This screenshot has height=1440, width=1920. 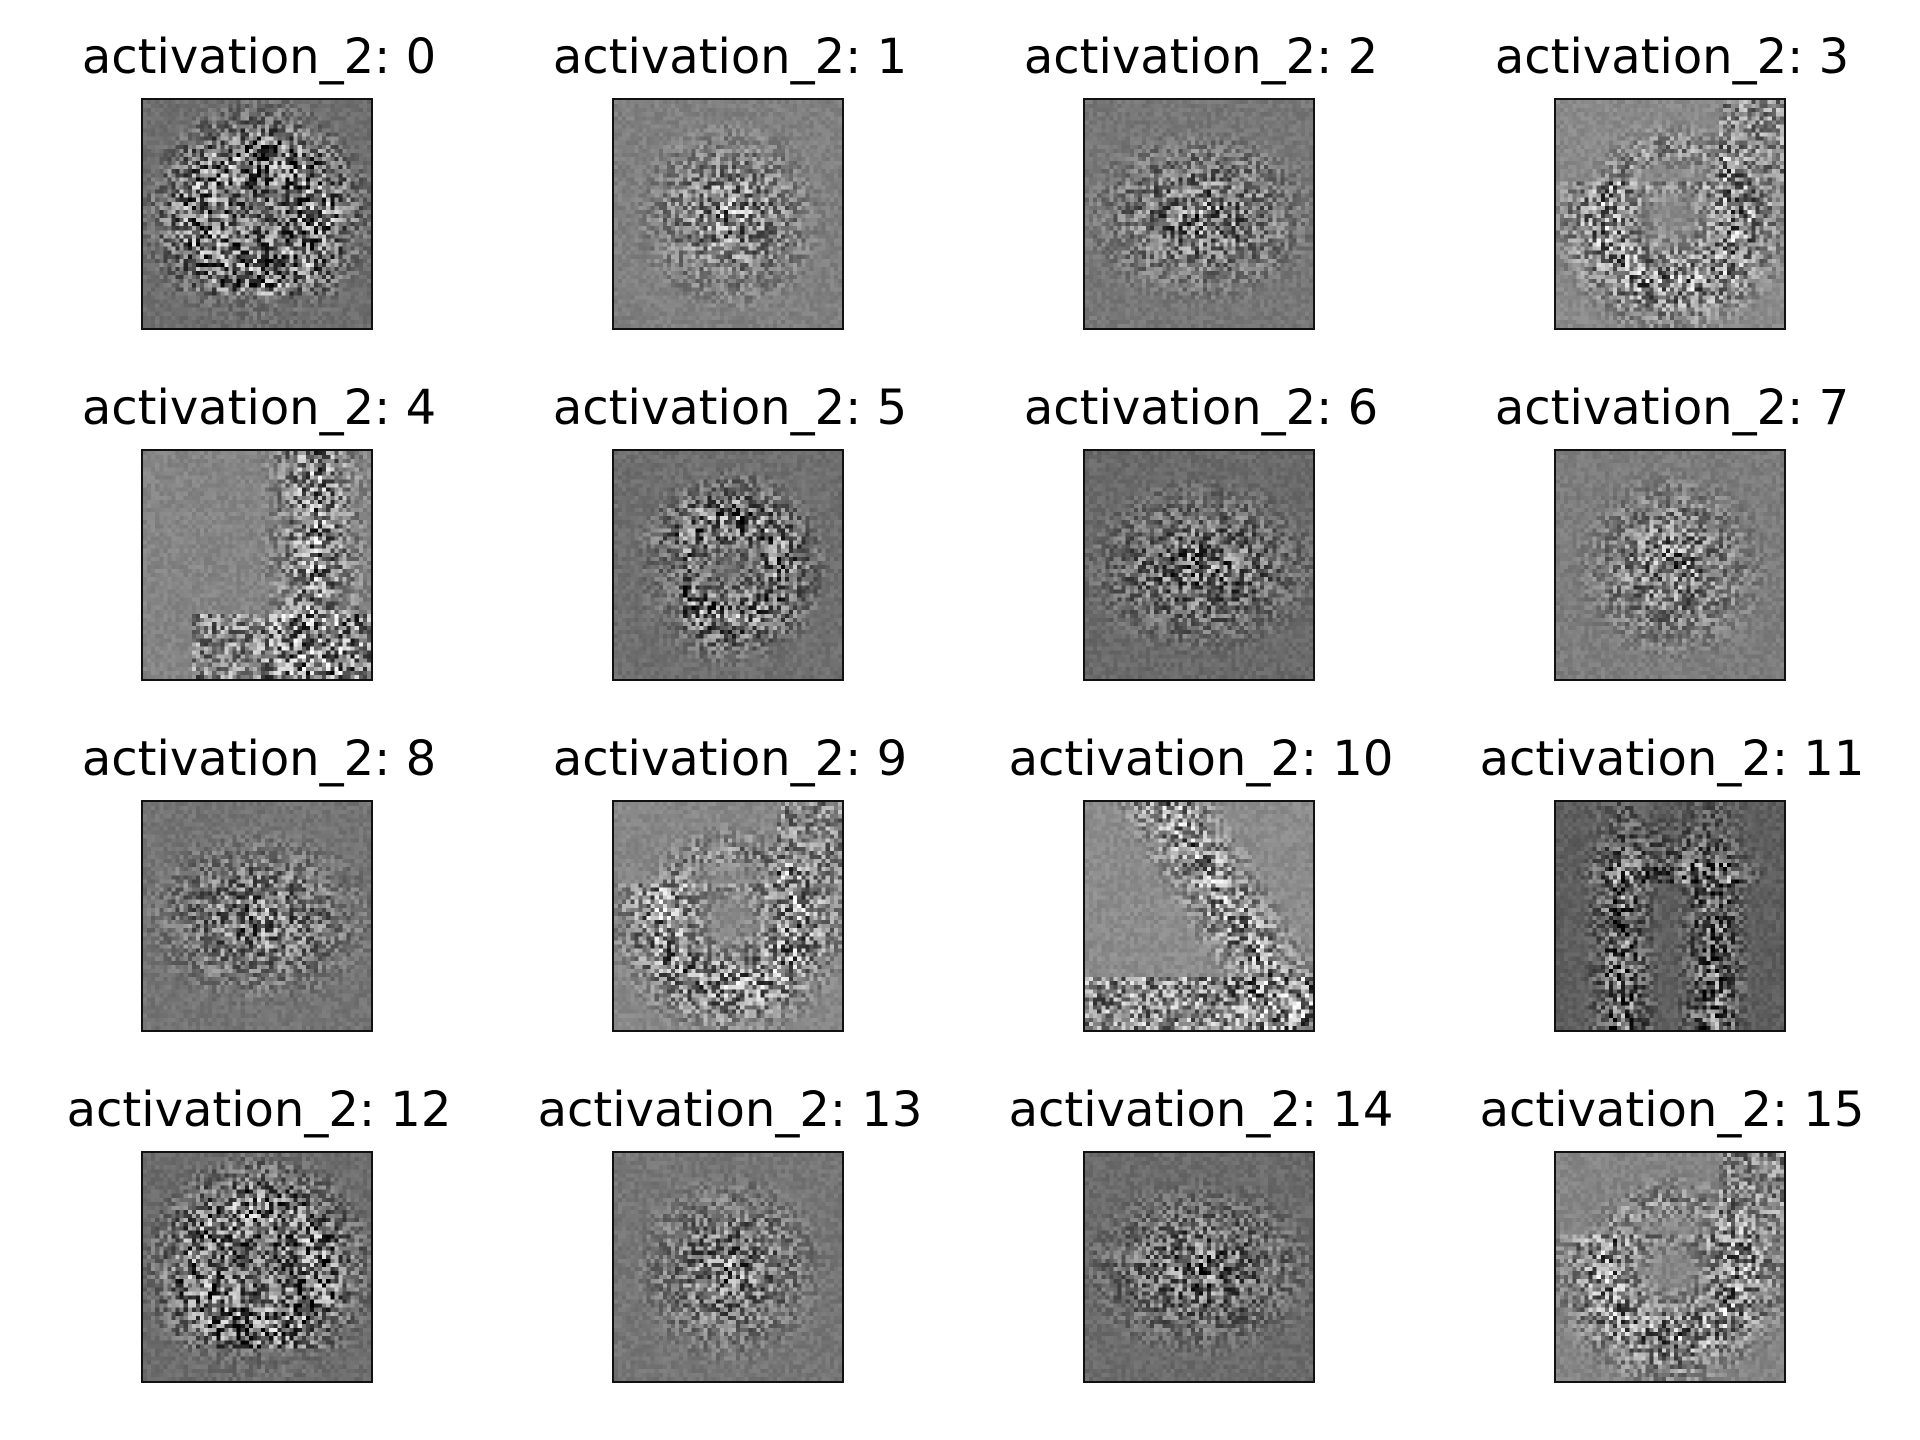 I want to click on panel-title: activation_2: 0, so click(x=259, y=57).